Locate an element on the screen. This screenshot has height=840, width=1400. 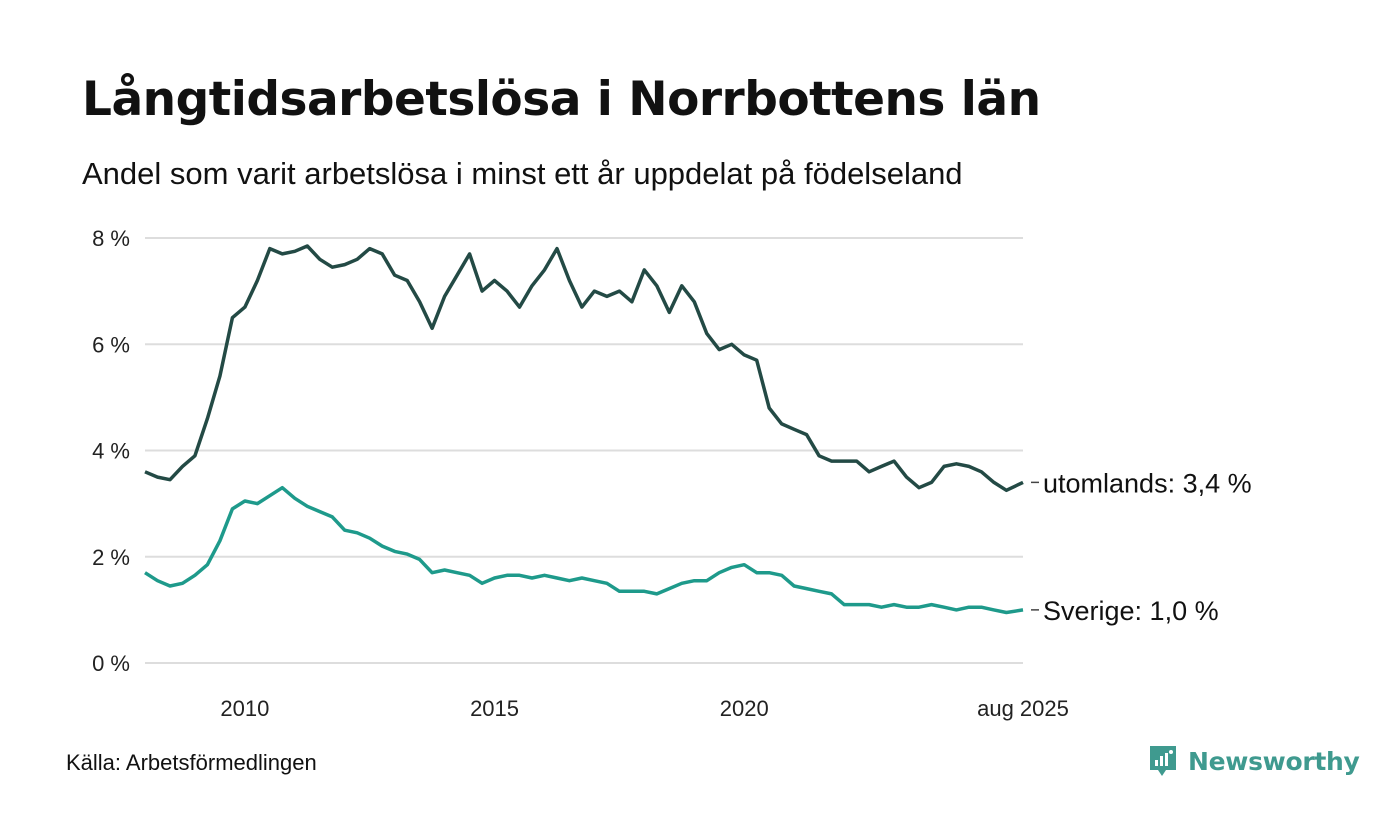
series-end-labels: utomlands: 3,4 % Sverige: 1,0 % is located at coordinates (1141, 547).